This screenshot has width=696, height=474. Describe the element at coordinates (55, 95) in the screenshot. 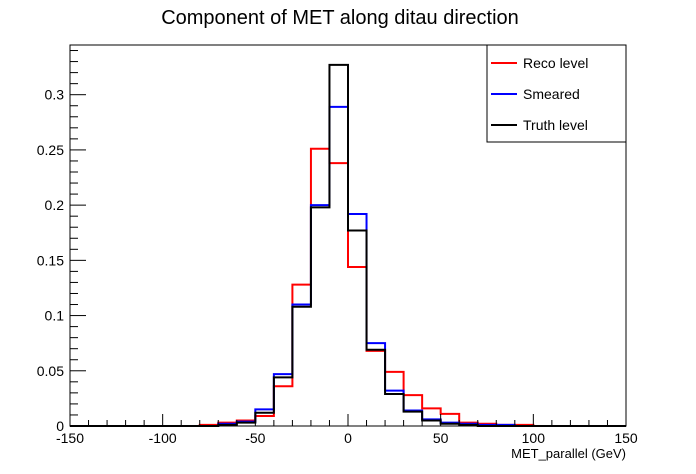

I see `y-tick-label: 0.3` at that location.